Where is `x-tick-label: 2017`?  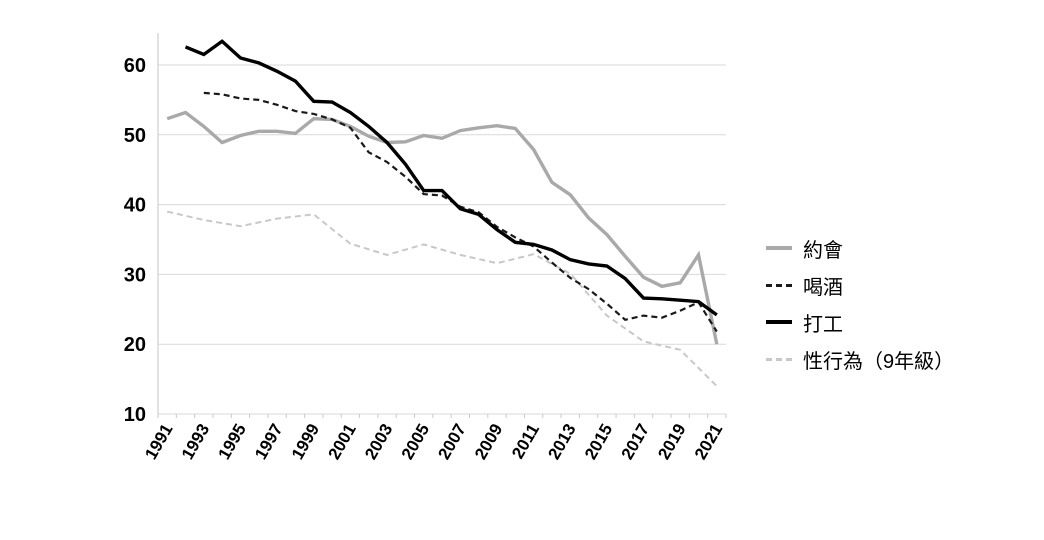
x-tick-label: 2017 is located at coordinates (635, 442).